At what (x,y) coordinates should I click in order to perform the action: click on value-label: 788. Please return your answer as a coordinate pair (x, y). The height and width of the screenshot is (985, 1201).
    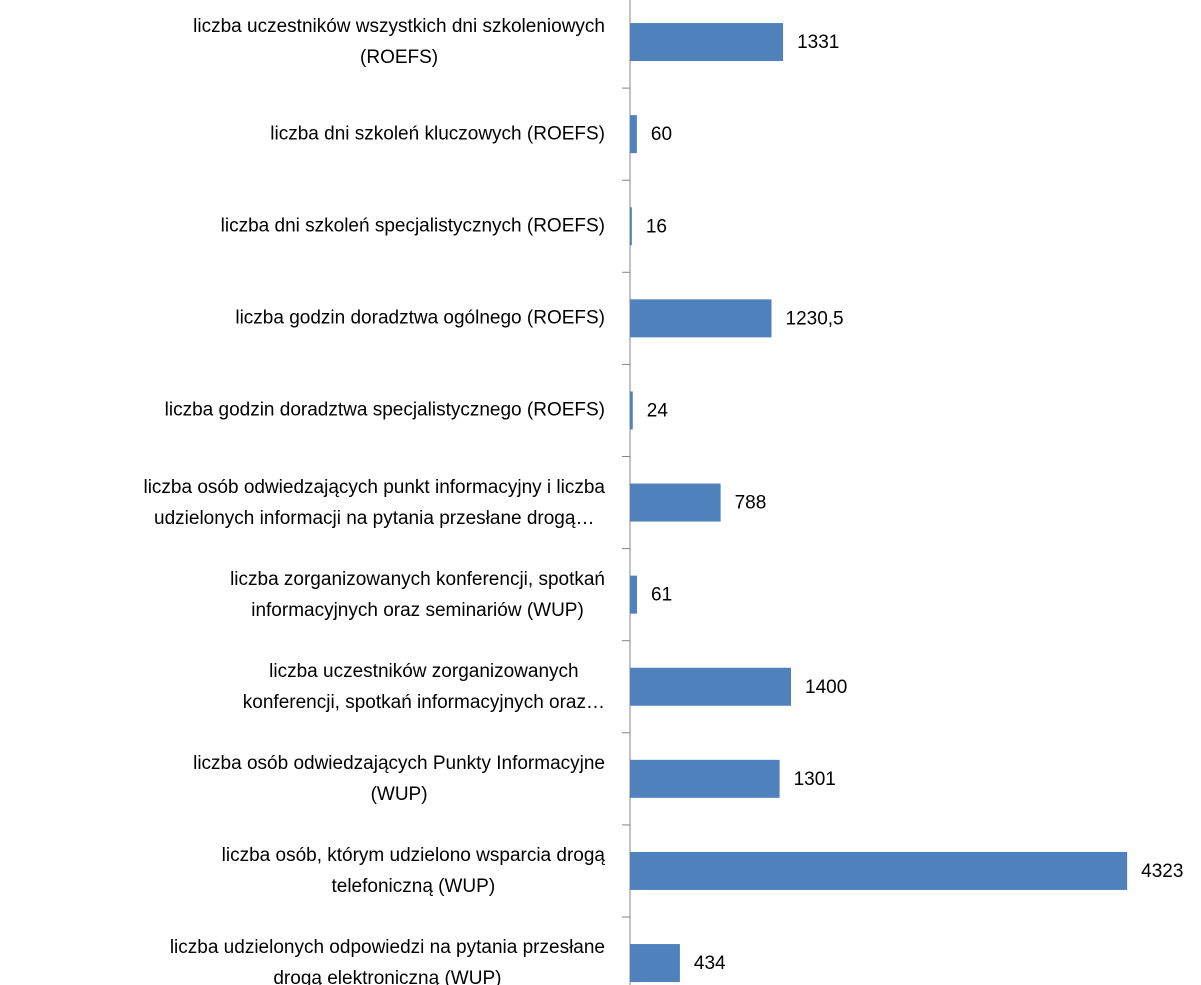
    Looking at the image, I should click on (751, 503).